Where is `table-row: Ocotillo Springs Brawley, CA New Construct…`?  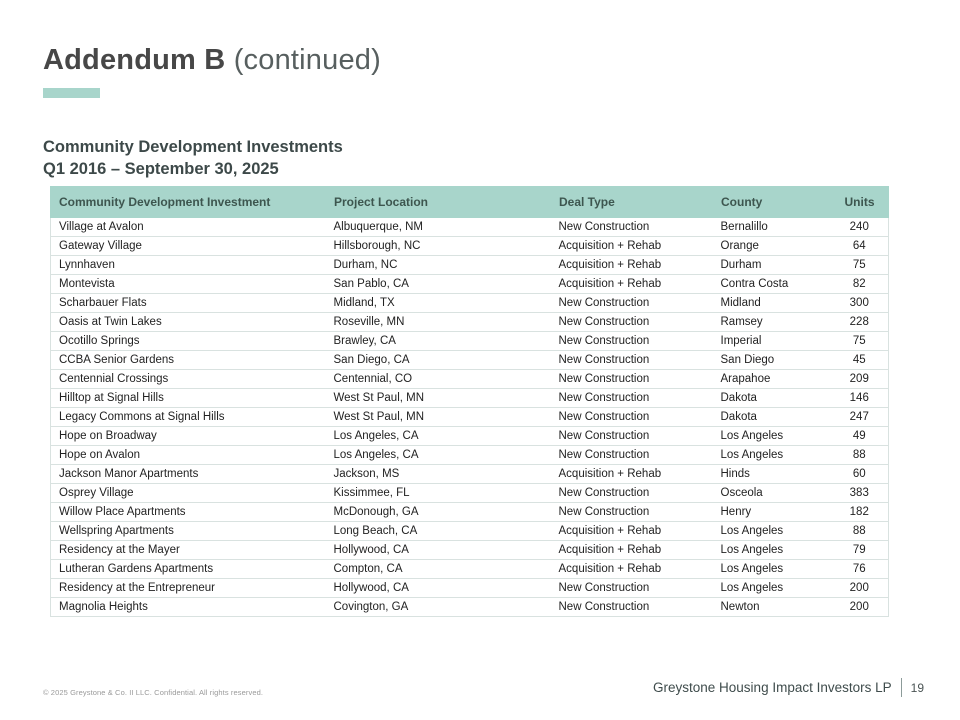 table-row: Ocotillo Springs Brawley, CA New Construct… is located at coordinates (469, 341).